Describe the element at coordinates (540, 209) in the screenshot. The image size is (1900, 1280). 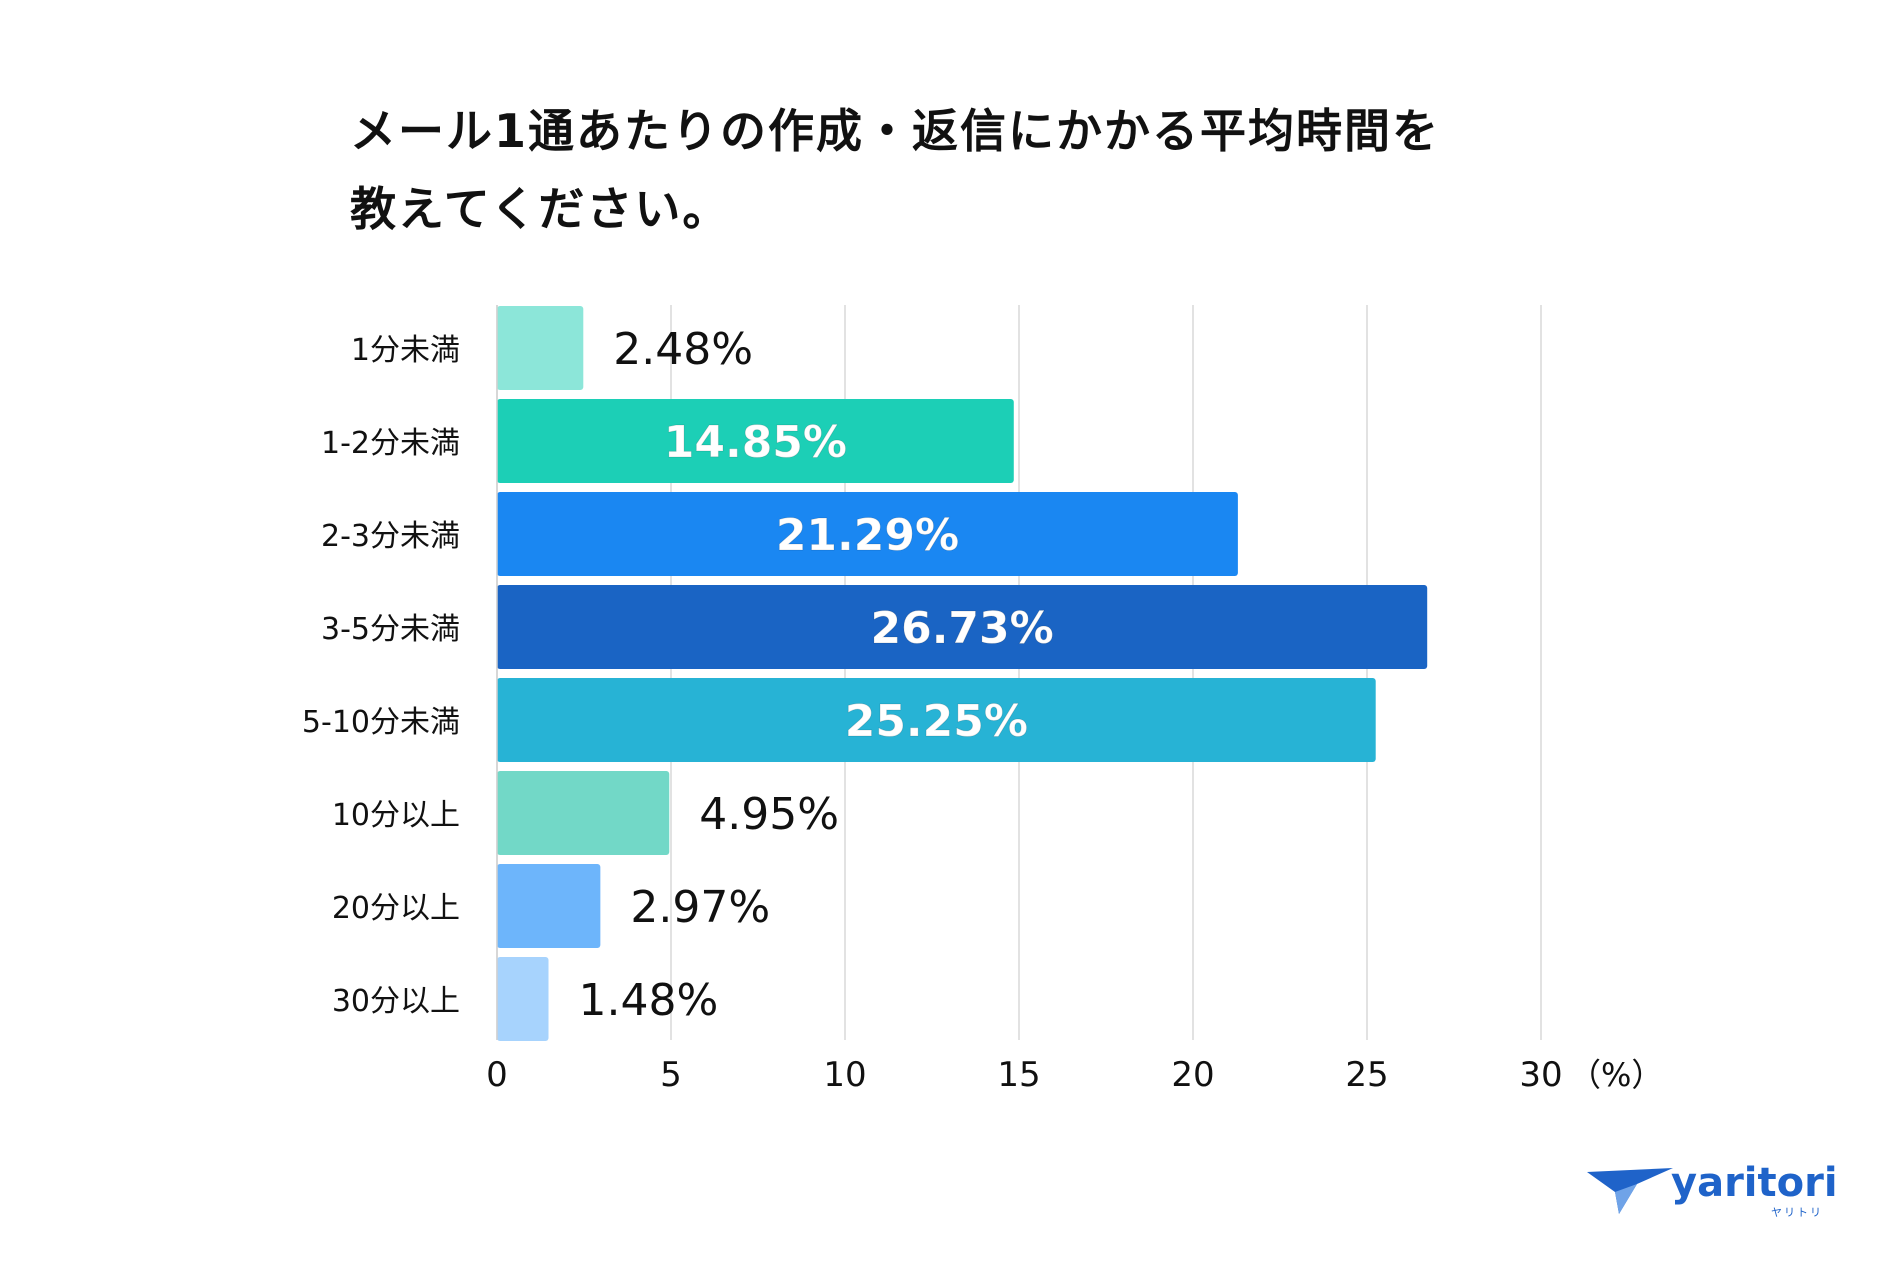
I see `chart-title-line-2: 教えてください。` at that location.